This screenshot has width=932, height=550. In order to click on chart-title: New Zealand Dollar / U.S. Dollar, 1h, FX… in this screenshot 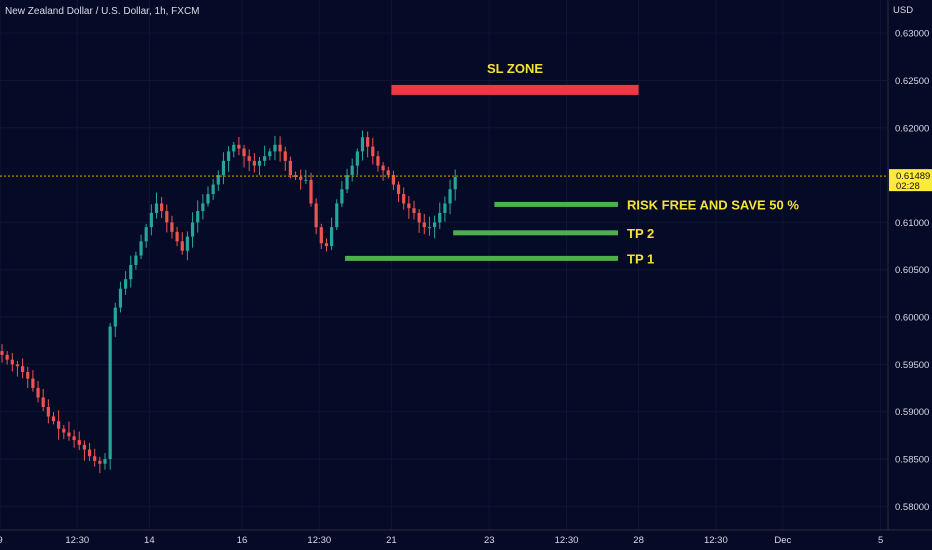, I will do `click(102, 11)`.